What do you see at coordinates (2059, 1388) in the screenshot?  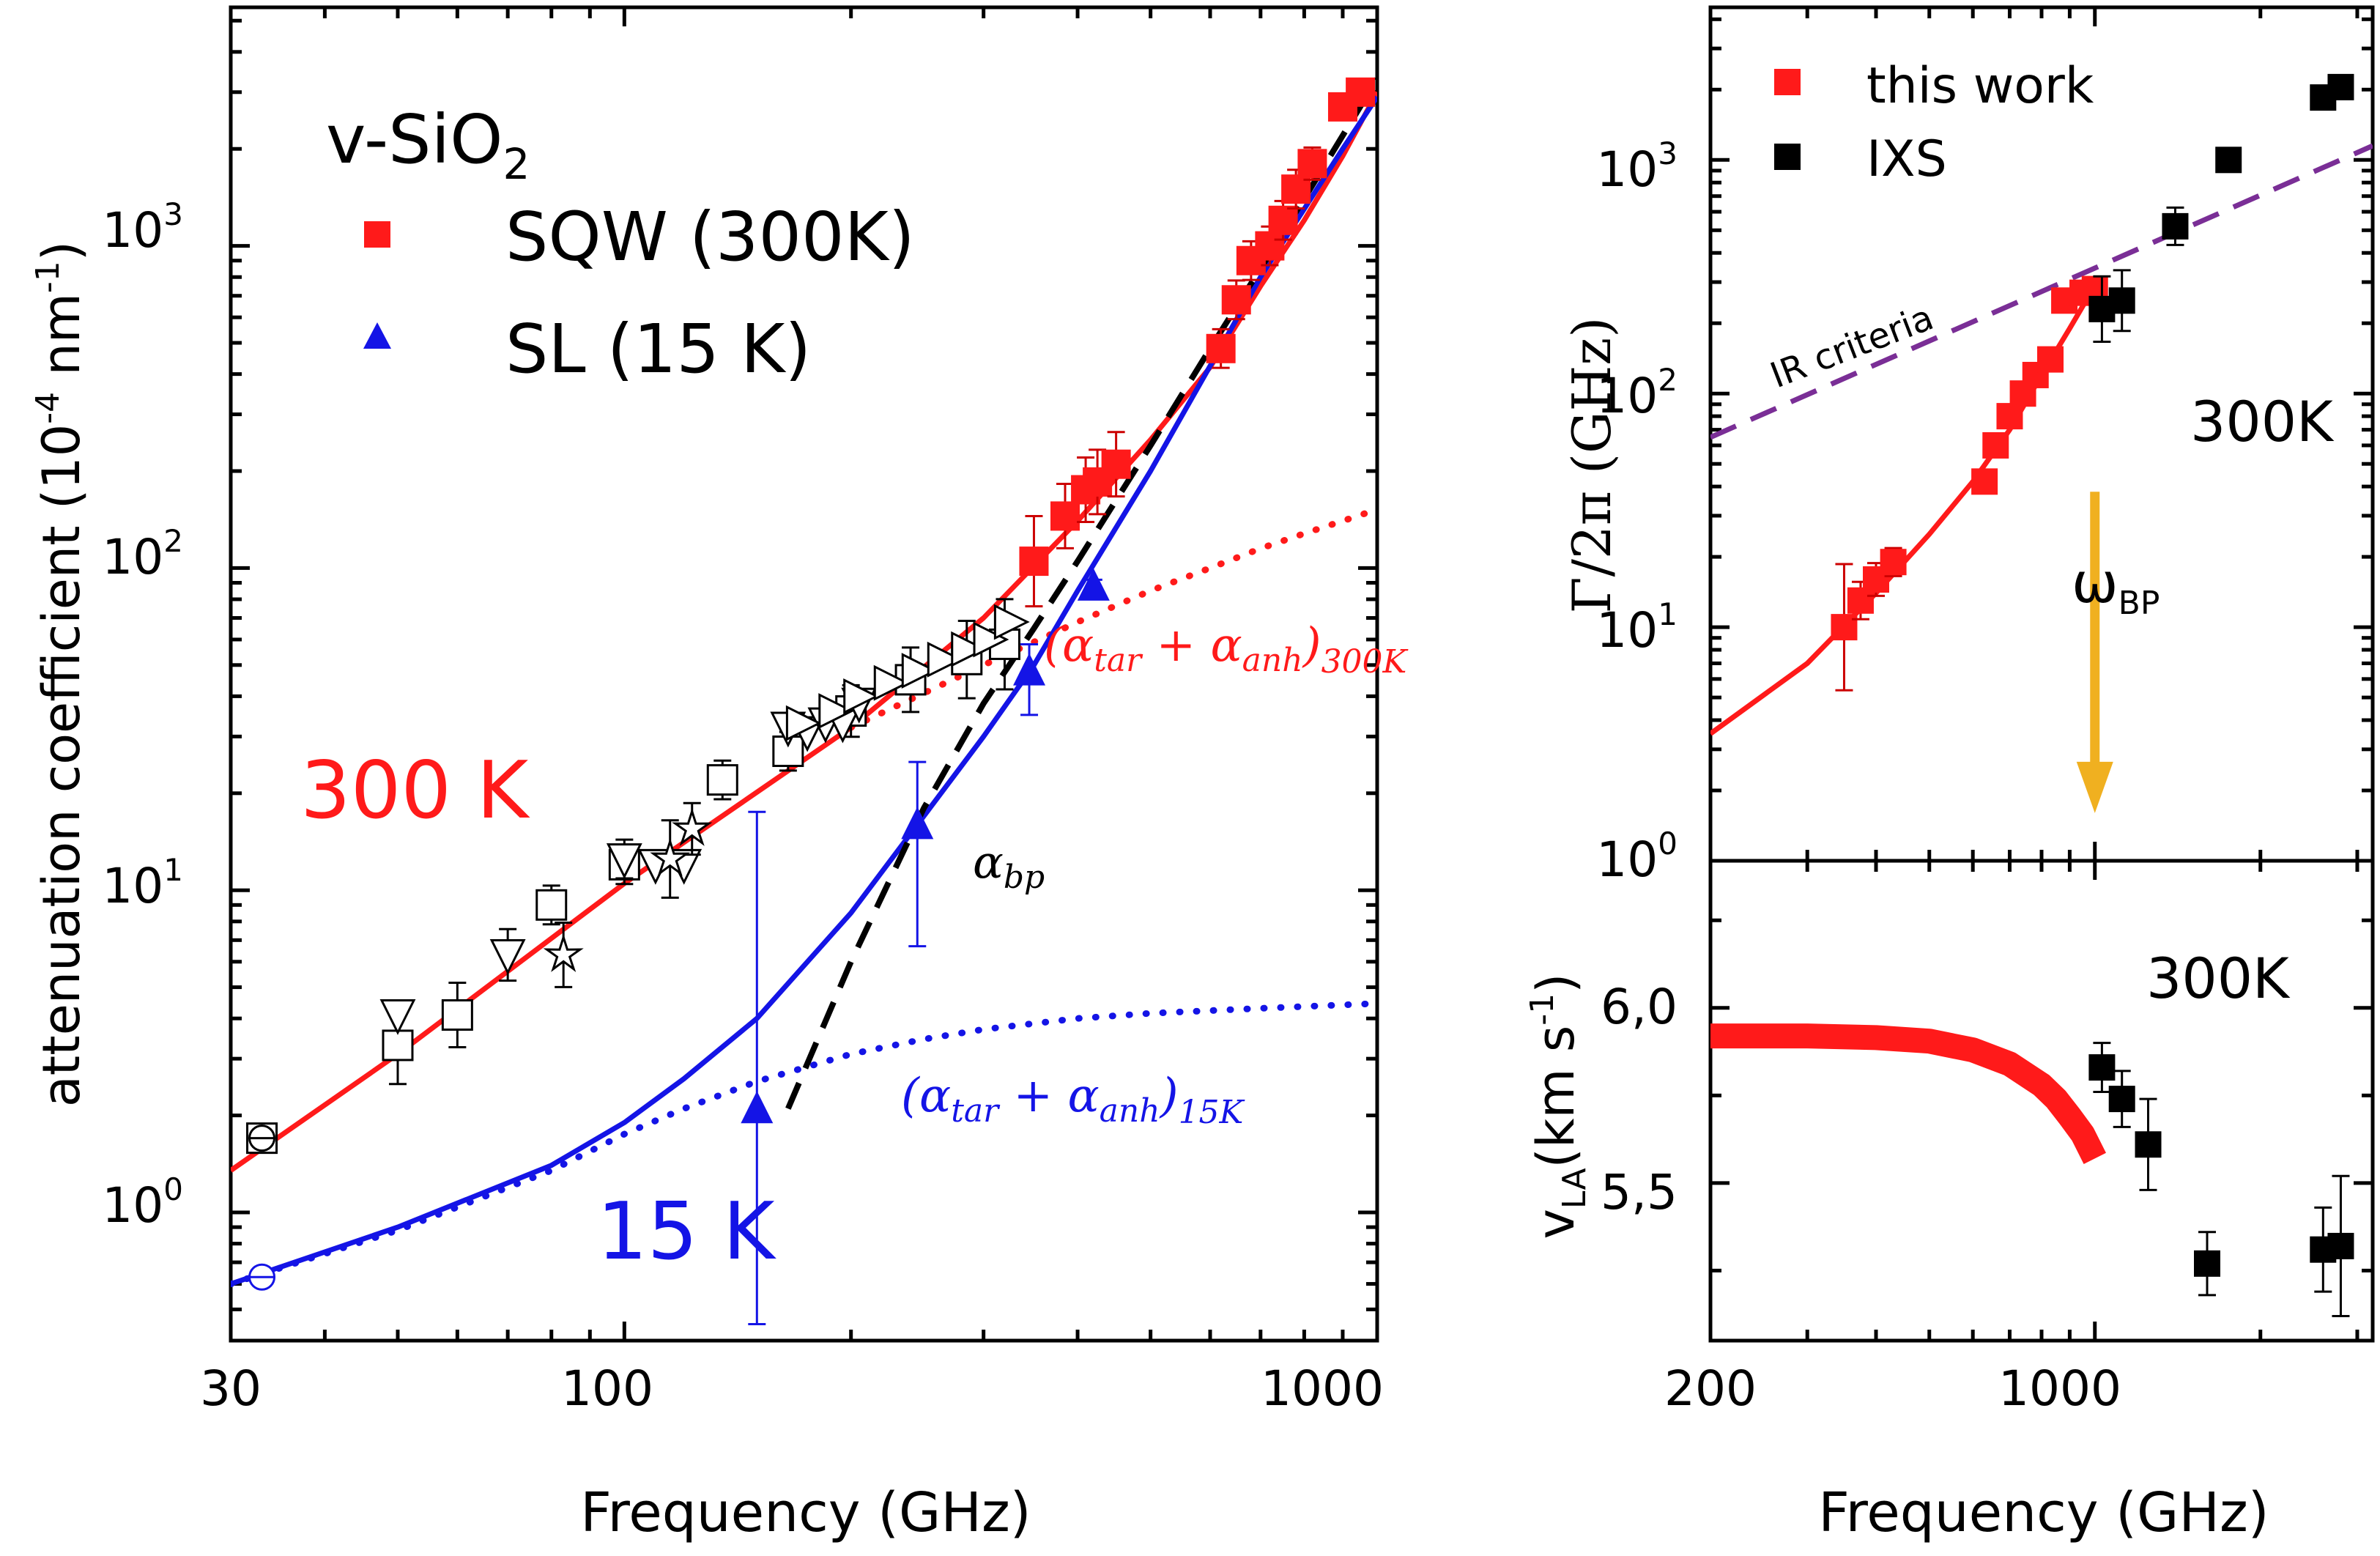 I see `rb-xtick-1000: 1000` at bounding box center [2059, 1388].